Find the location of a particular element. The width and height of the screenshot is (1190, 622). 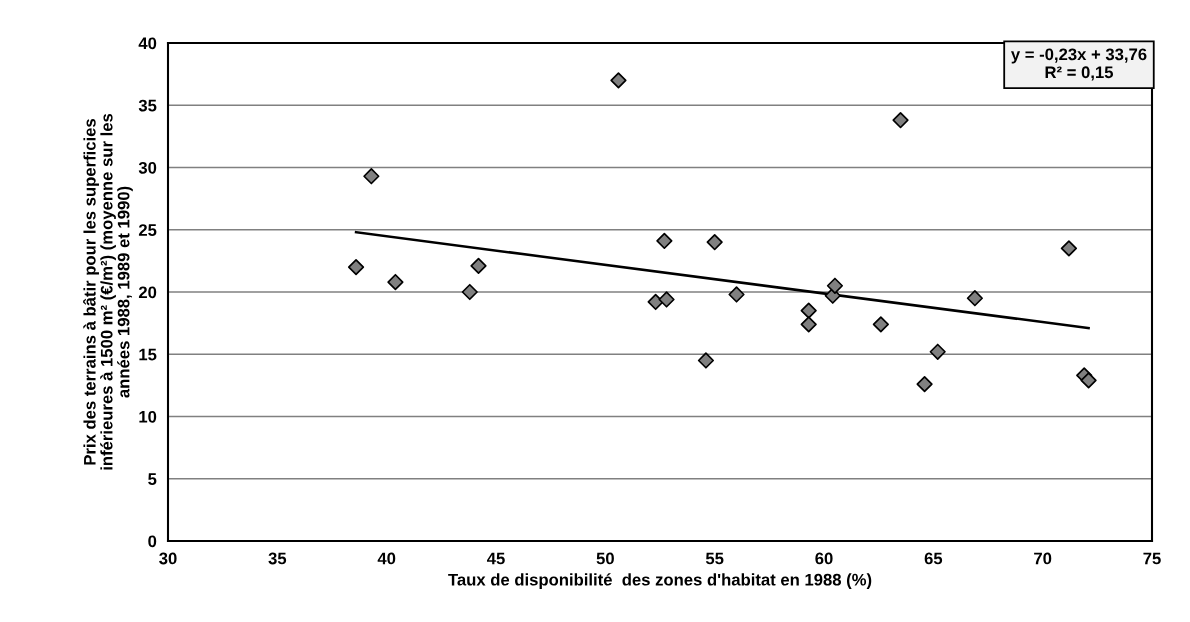

y-tick-label: 15 is located at coordinates (148, 354).